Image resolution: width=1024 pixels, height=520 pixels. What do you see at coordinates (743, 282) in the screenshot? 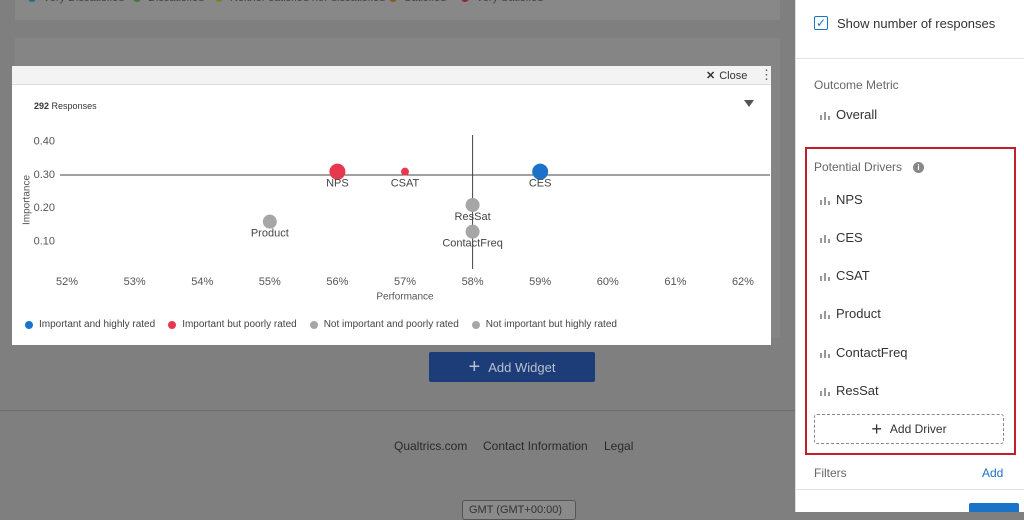
I see `x-tick-label: 62%` at bounding box center [743, 282].